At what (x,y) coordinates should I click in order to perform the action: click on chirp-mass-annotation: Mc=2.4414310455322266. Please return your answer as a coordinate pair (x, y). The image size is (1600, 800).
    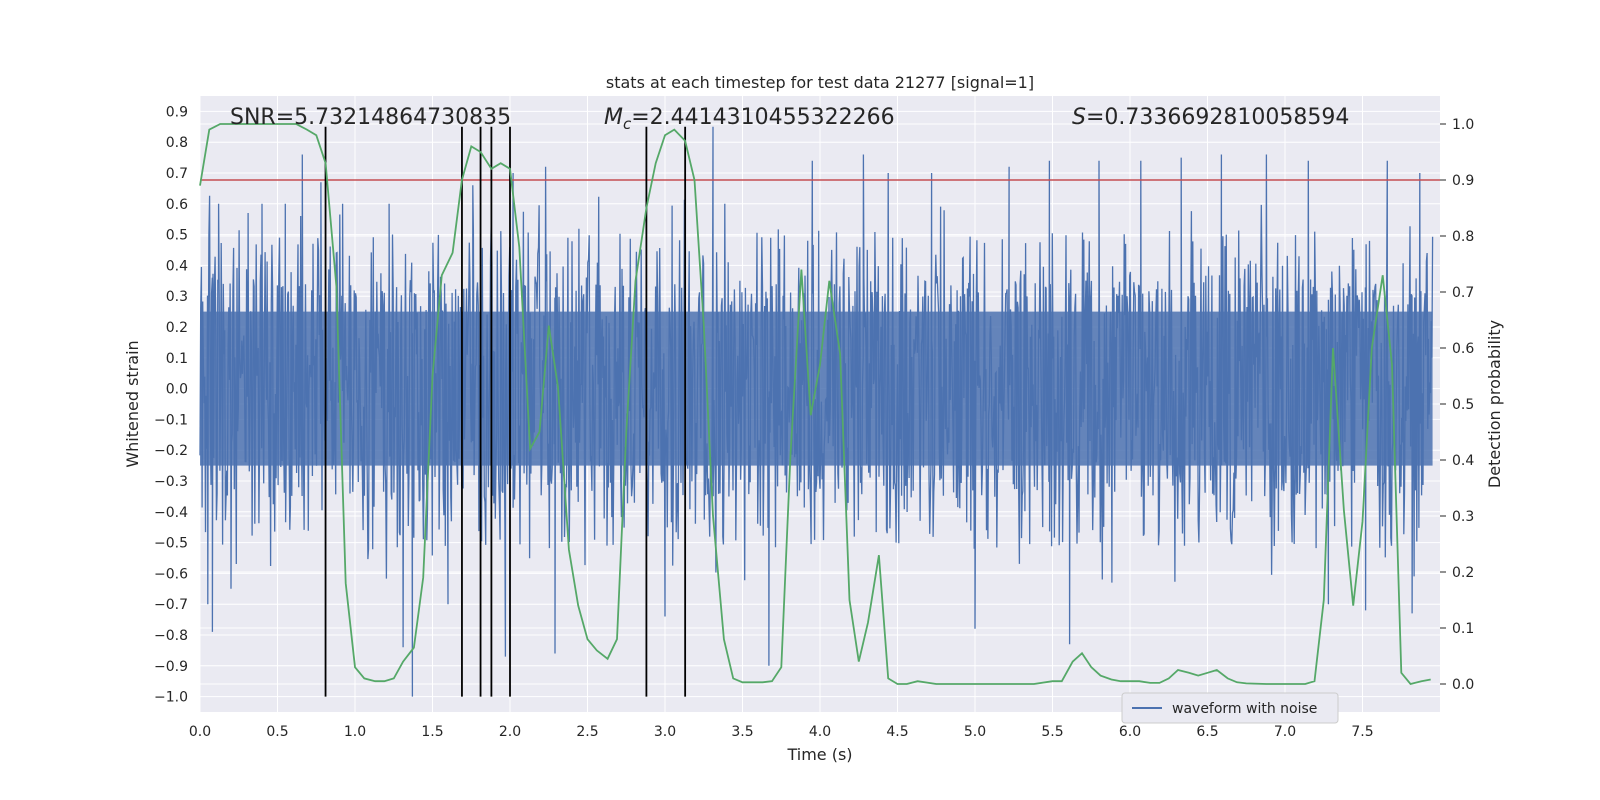
    Looking at the image, I should click on (749, 119).